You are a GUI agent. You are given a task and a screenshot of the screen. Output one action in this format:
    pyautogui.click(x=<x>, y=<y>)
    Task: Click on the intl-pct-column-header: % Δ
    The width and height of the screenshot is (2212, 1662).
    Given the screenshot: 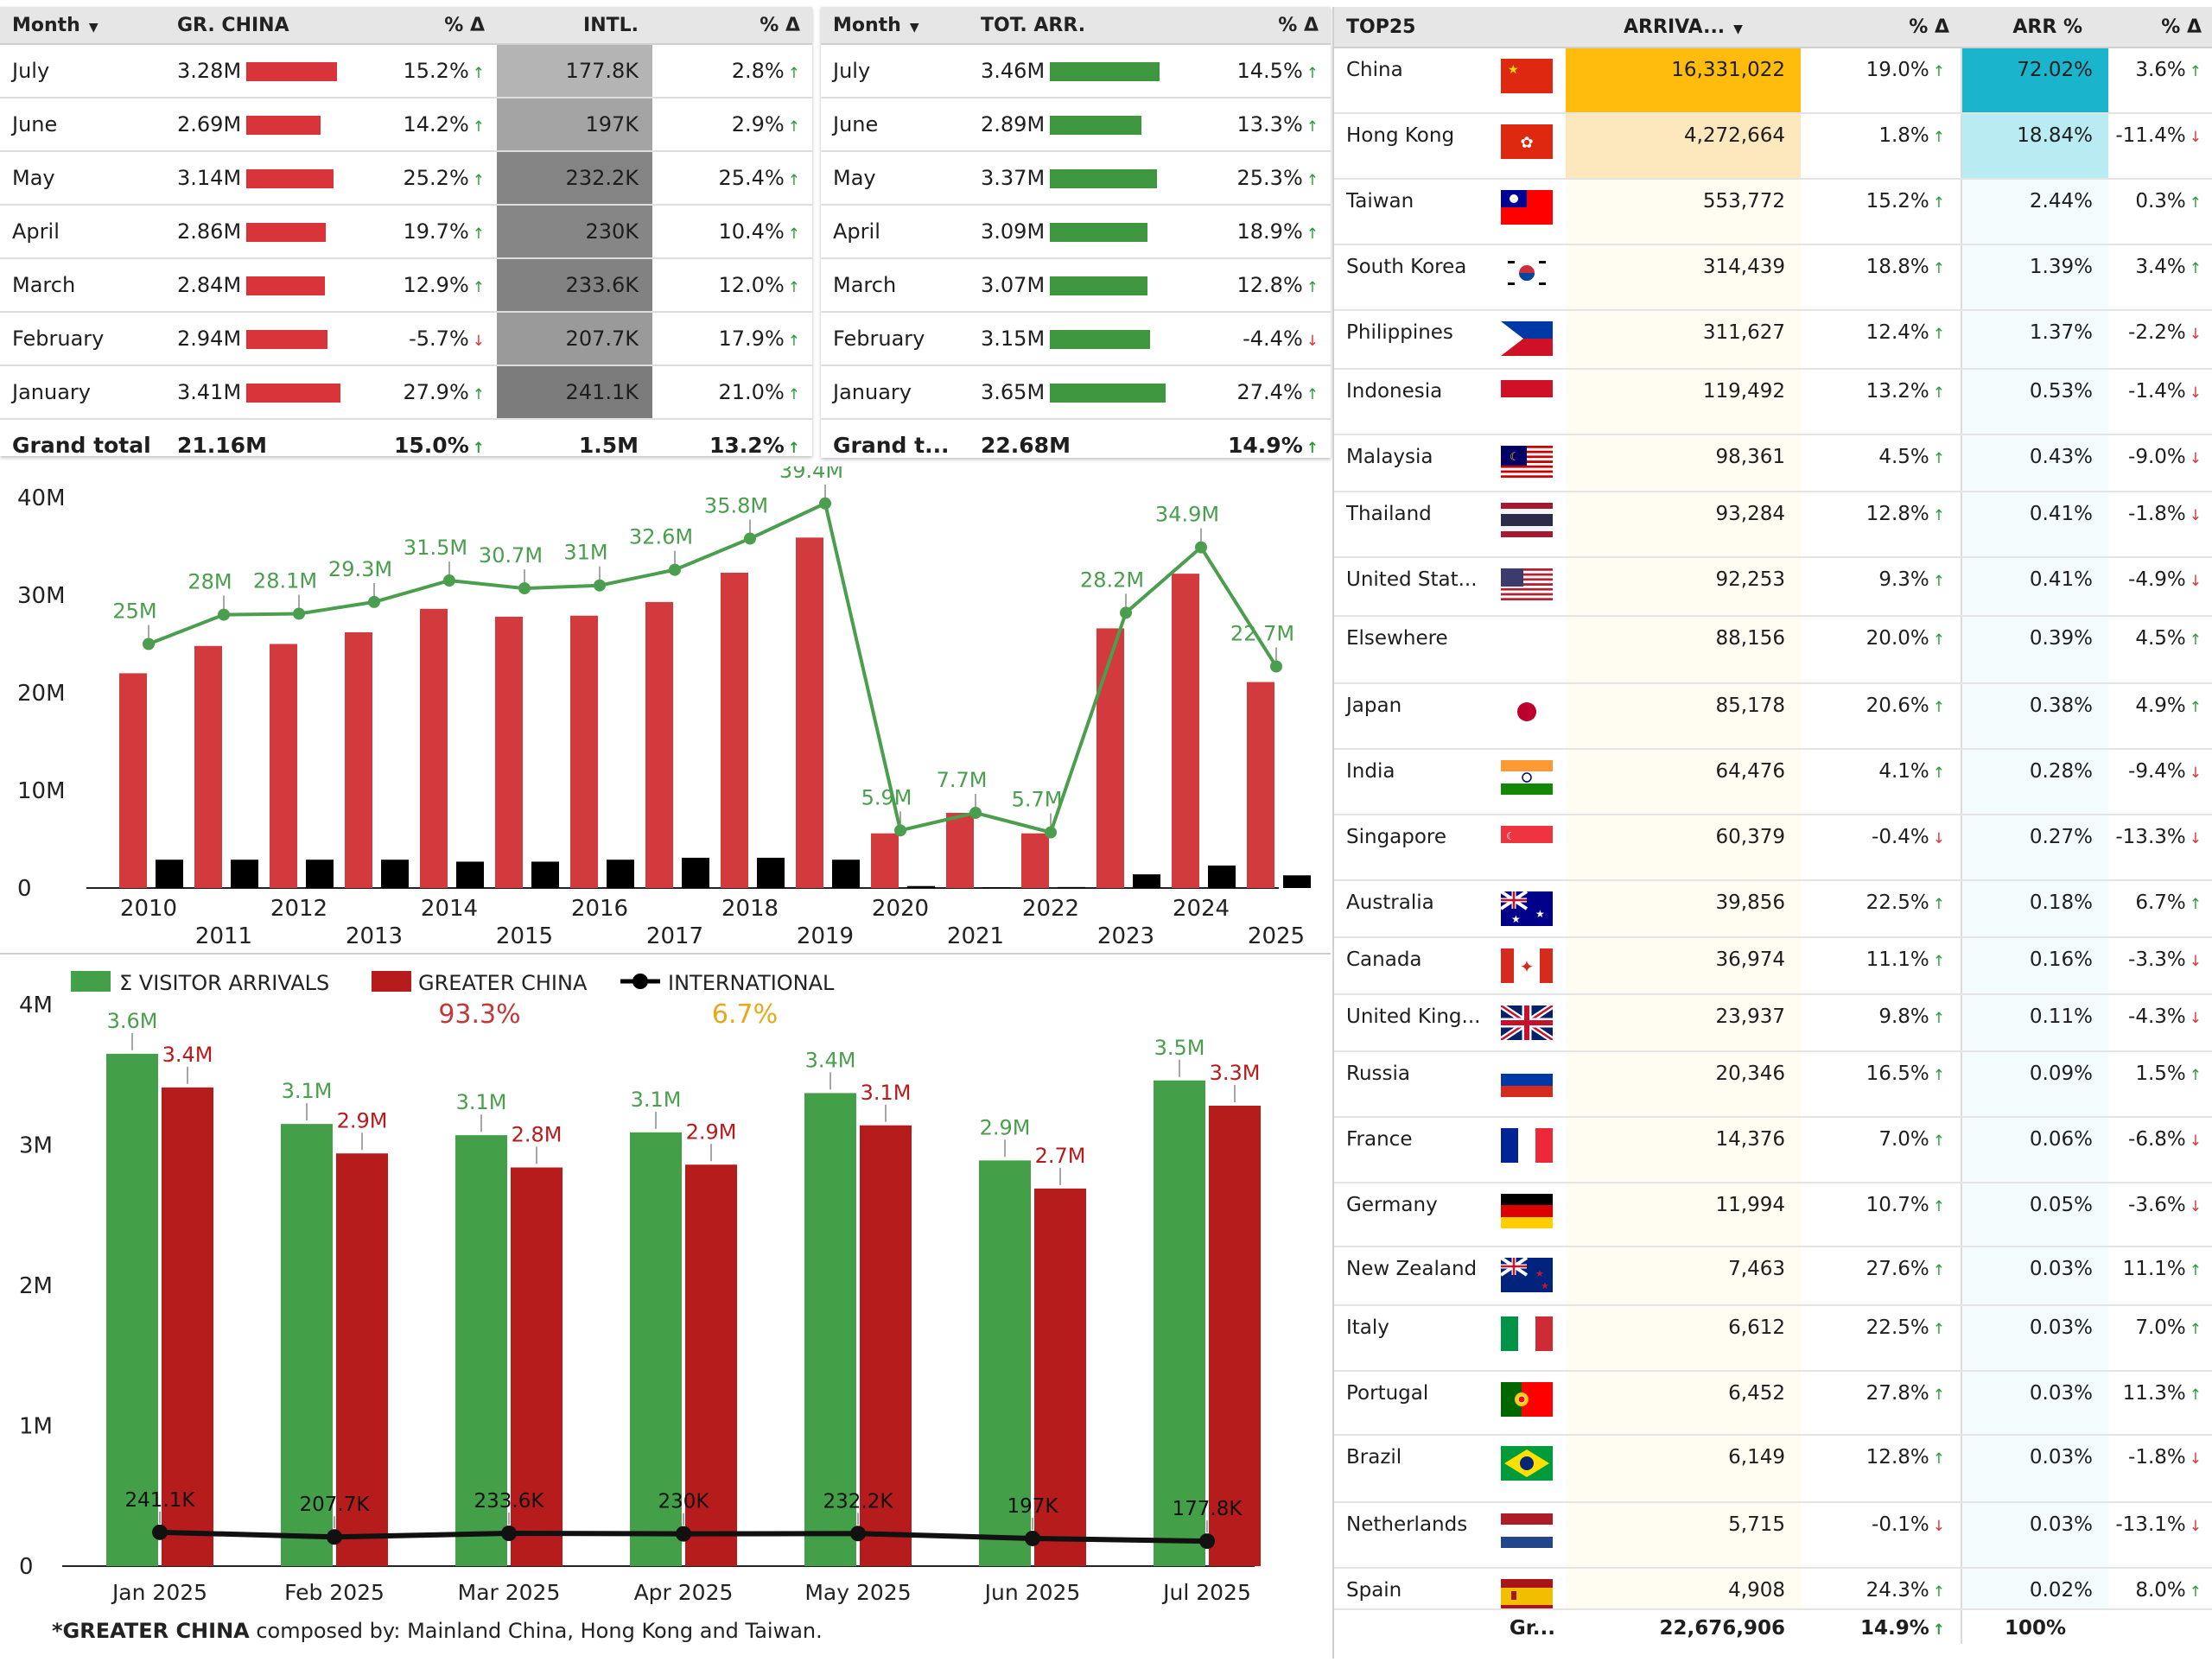 What is the action you would take?
    pyautogui.click(x=732, y=26)
    